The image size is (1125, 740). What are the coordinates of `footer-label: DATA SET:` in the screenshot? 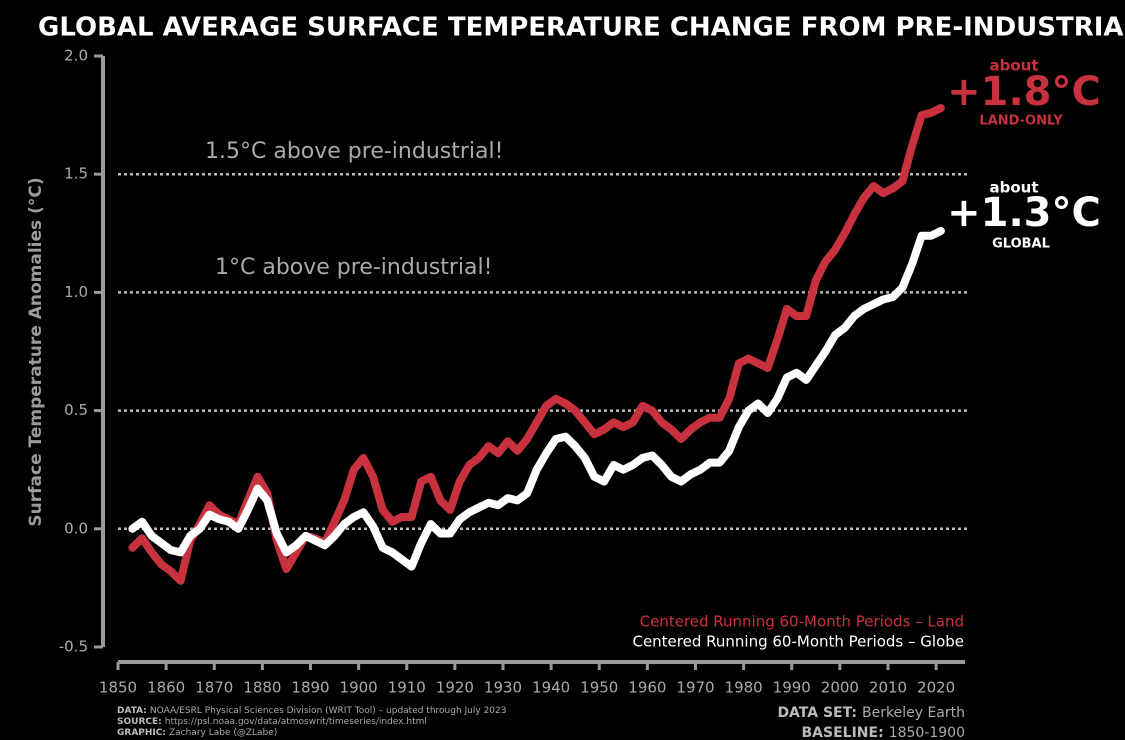 It's located at (817, 713).